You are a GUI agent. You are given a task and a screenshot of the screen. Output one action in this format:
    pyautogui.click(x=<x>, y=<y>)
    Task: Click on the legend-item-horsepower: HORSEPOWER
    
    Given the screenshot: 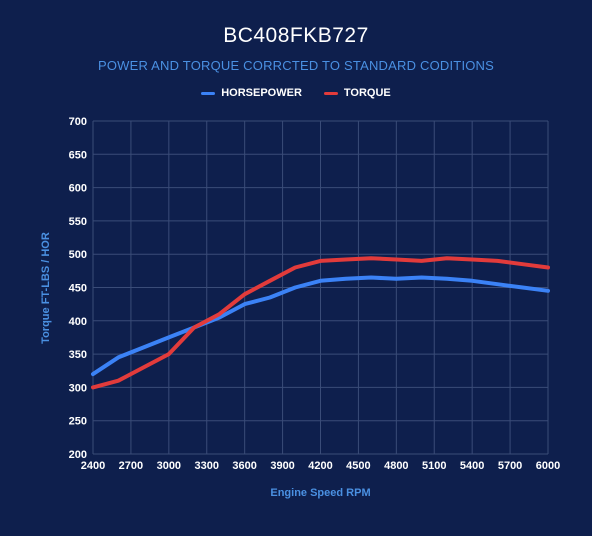 What is the action you would take?
    pyautogui.click(x=251, y=93)
    